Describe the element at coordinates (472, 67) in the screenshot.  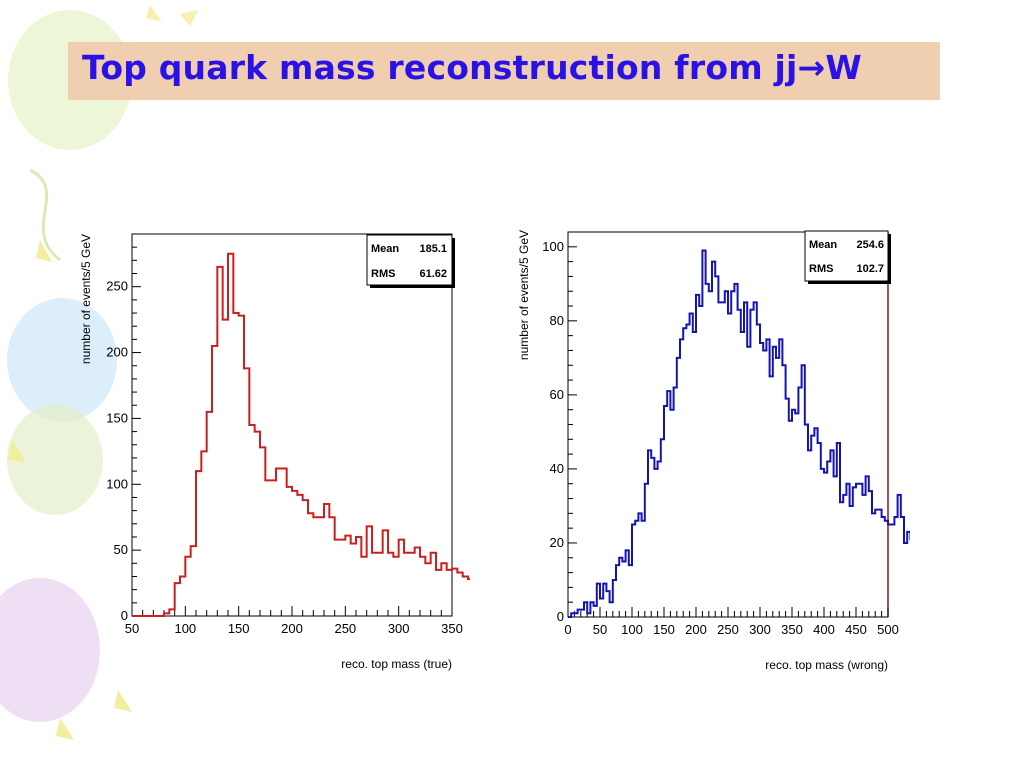
I see `slide-title: Top quark mass reconstruction from jj→W` at that location.